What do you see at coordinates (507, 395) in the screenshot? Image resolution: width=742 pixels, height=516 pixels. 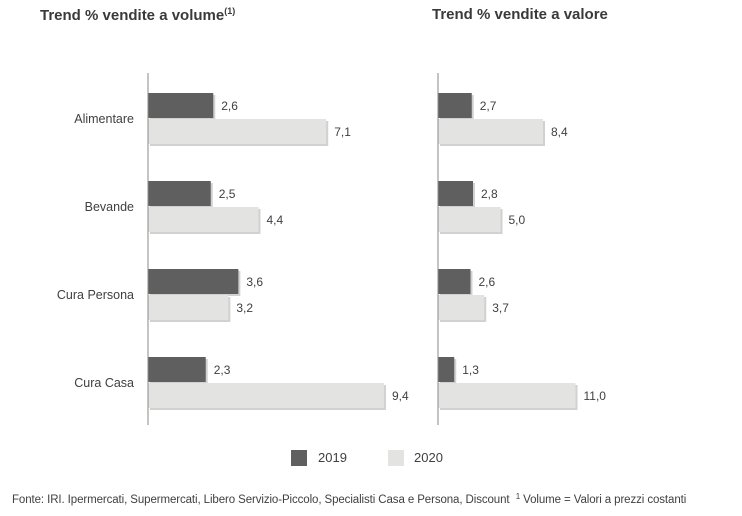 I see `bar-value-2020-cura-casa` at bounding box center [507, 395].